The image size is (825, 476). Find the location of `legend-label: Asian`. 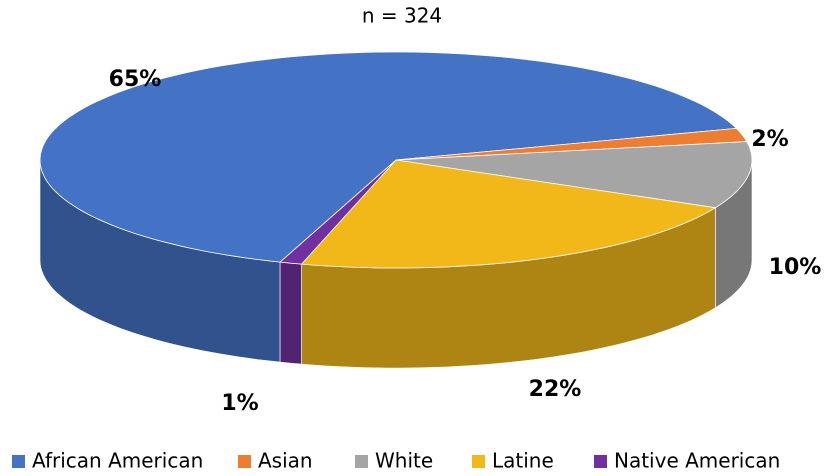

legend-label: Asian is located at coordinates (285, 461).